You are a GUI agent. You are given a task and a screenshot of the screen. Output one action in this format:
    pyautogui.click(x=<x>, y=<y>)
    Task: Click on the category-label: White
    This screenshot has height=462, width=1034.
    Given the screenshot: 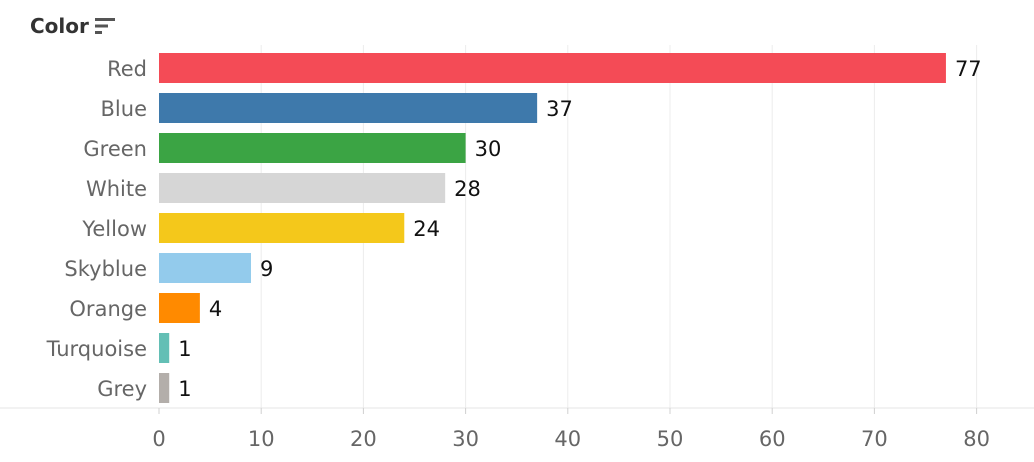 What is the action you would take?
    pyautogui.click(x=116, y=189)
    